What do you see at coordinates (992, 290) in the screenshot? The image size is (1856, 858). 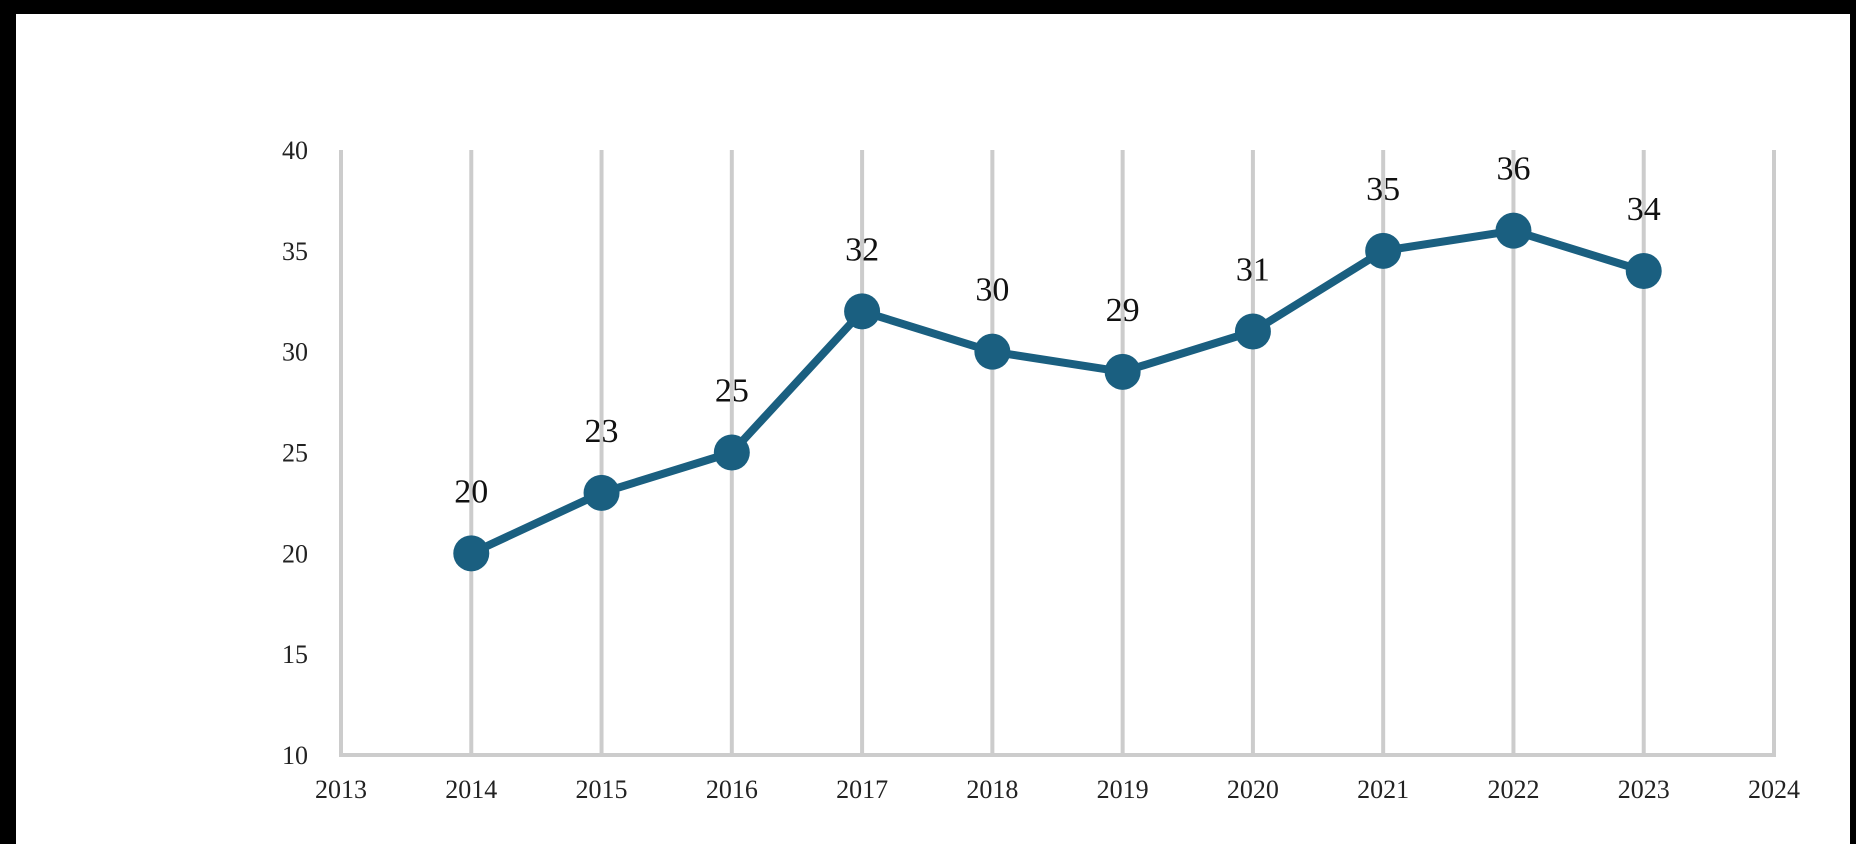 I see `data-label-2018: 30` at bounding box center [992, 290].